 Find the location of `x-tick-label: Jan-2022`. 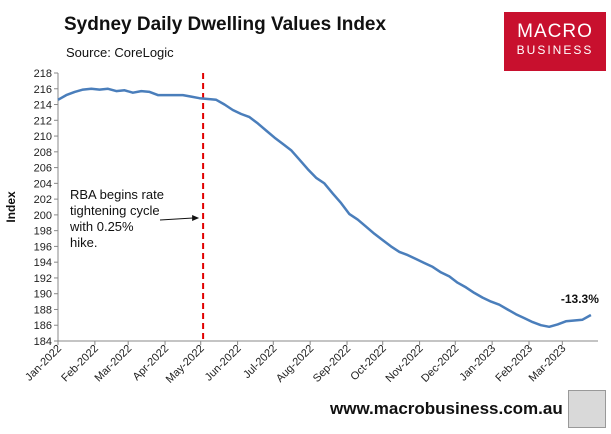

x-tick-label: Jan-2022 is located at coordinates (43, 363).